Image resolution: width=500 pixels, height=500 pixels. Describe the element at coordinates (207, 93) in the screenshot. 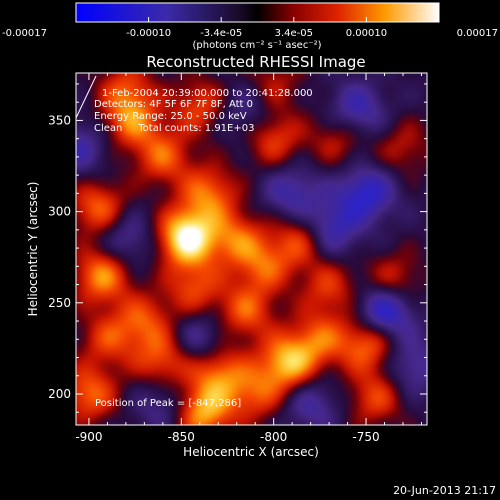

I see `annotation-line: 1-Feb-2004 20:39:00.000 to 20:41:28.000` at that location.